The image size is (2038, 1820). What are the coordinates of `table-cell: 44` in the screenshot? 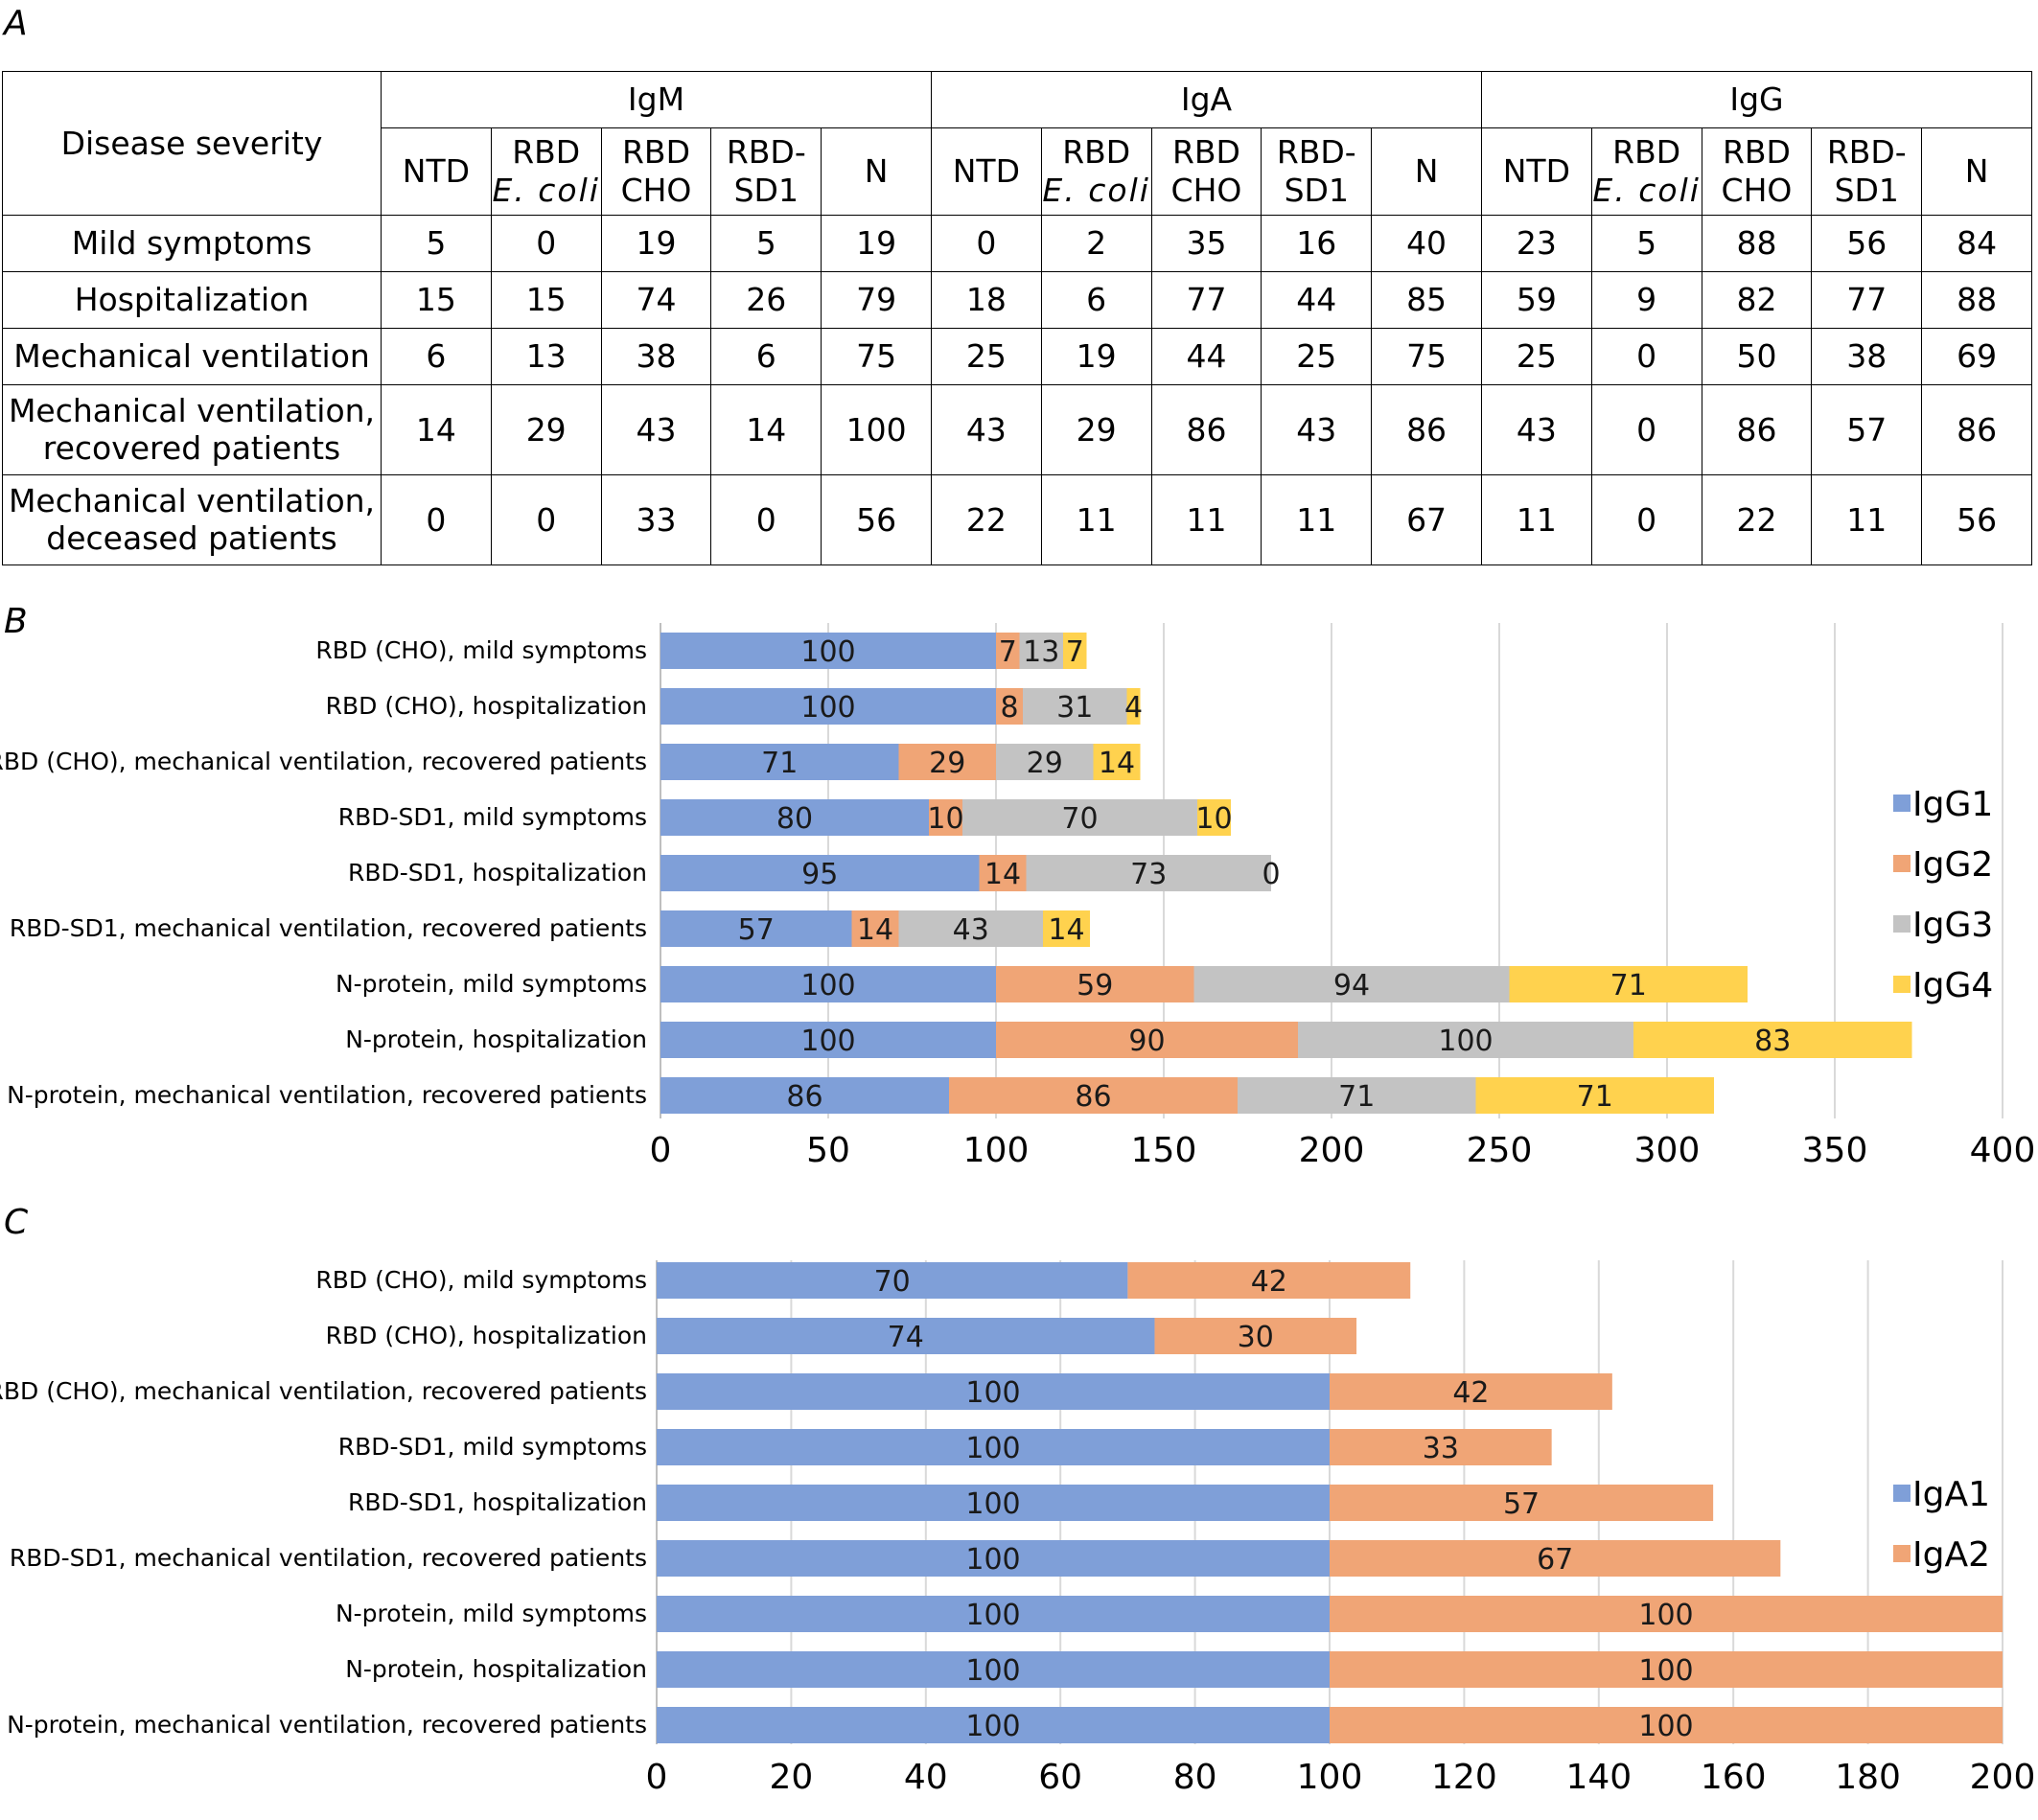 It's located at (1206, 356).